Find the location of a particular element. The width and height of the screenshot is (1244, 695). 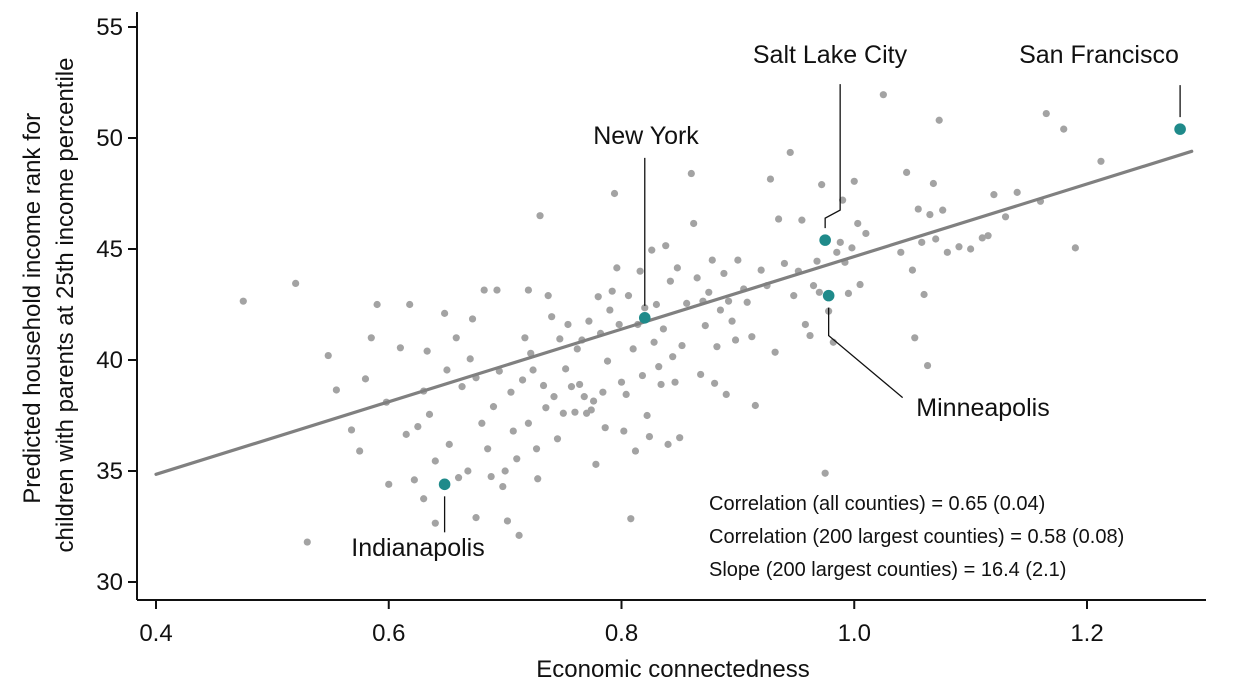

x-tick-label: 0.6 is located at coordinates (388, 633).